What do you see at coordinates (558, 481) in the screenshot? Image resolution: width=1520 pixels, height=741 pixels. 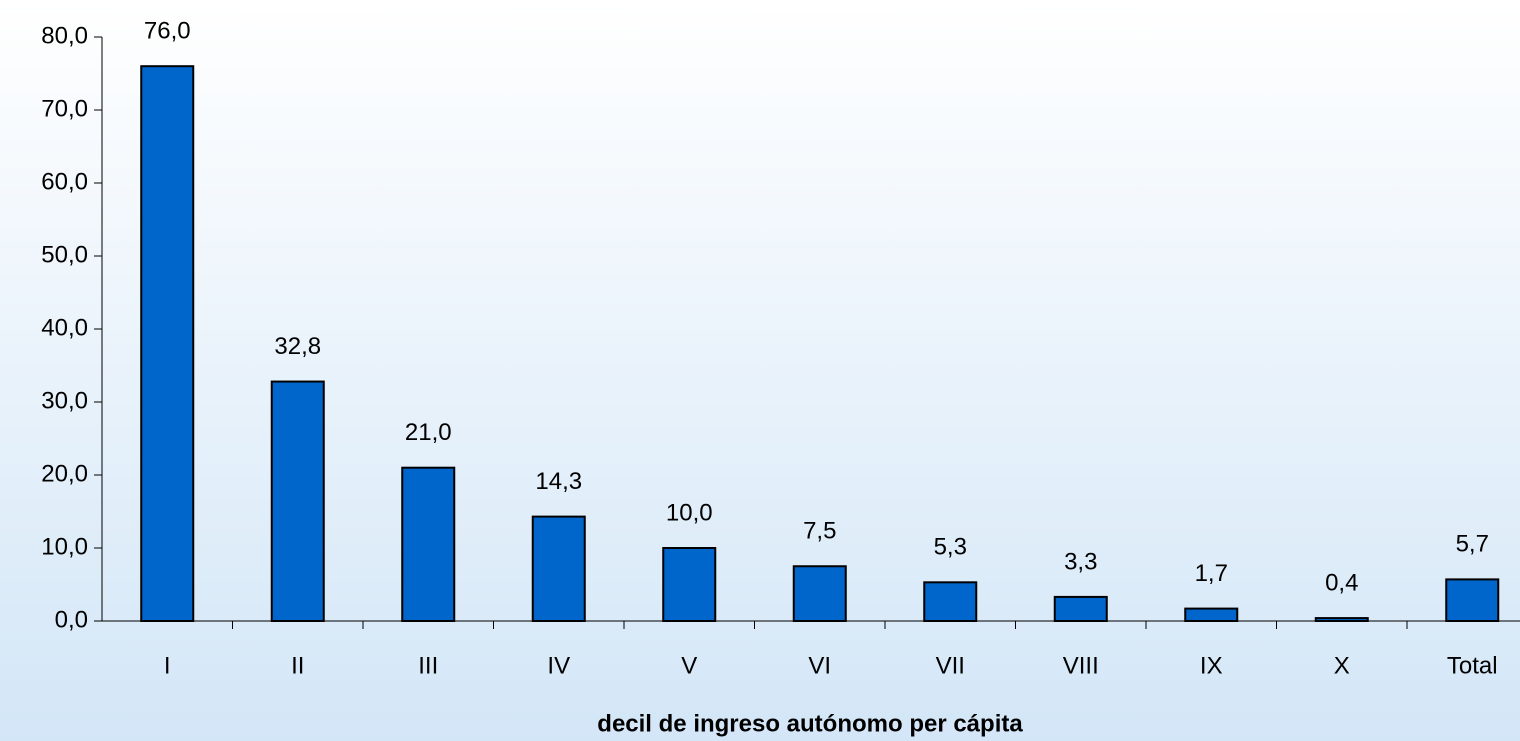 I see `data-label: 14,3` at bounding box center [558, 481].